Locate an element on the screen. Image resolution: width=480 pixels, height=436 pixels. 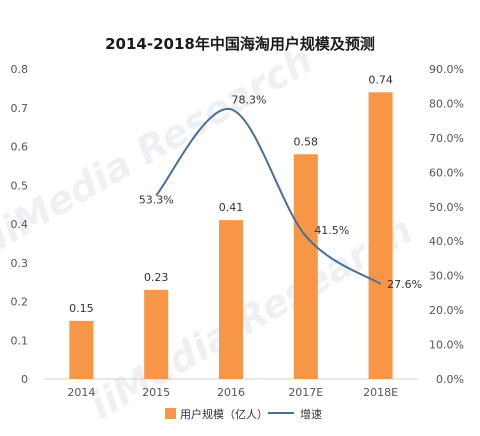
left-tick-label: 0.8 is located at coordinates (20, 69).